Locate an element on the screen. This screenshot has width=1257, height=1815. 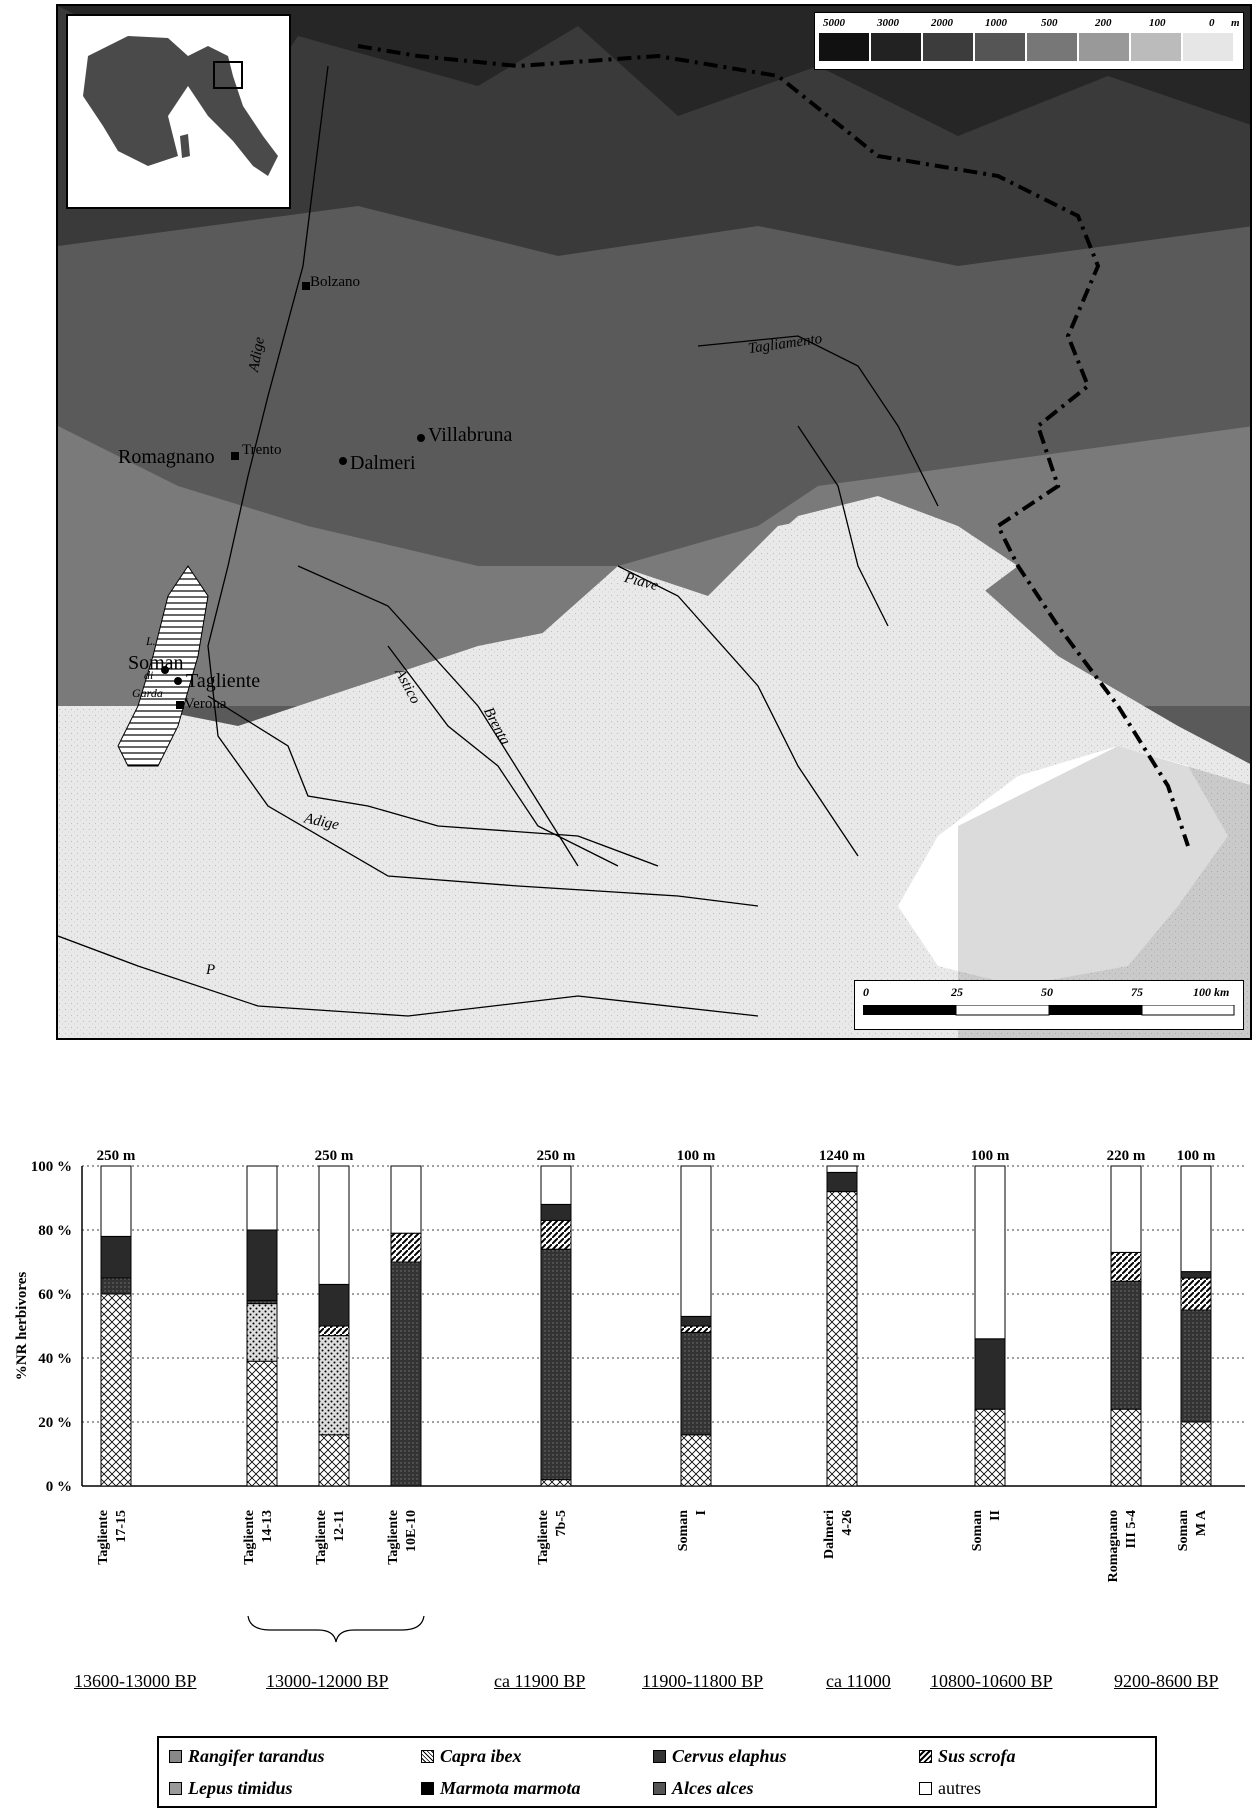
period-6: 10800-10600 BP is located at coordinates (991, 1681).